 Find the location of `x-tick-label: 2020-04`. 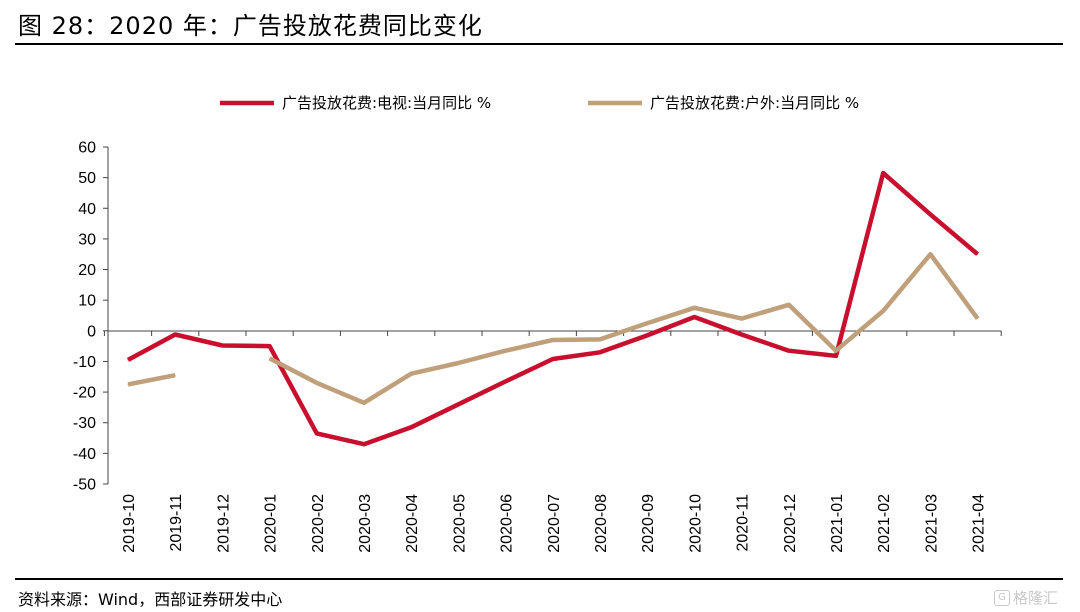

x-tick-label: 2020-04 is located at coordinates (412, 523).